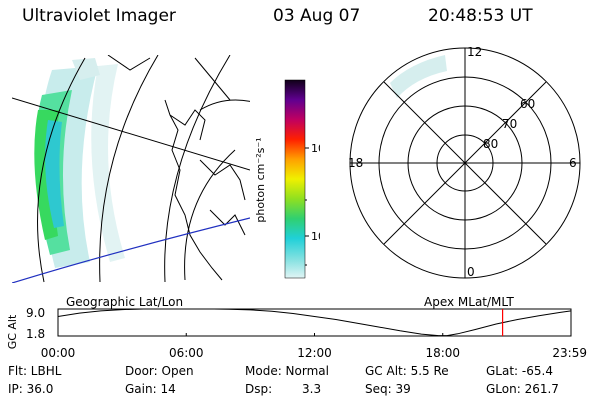 This screenshot has width=600, height=400. What do you see at coordinates (569, 353) in the screenshot?
I see `x-tick-label: 23:59` at bounding box center [569, 353].